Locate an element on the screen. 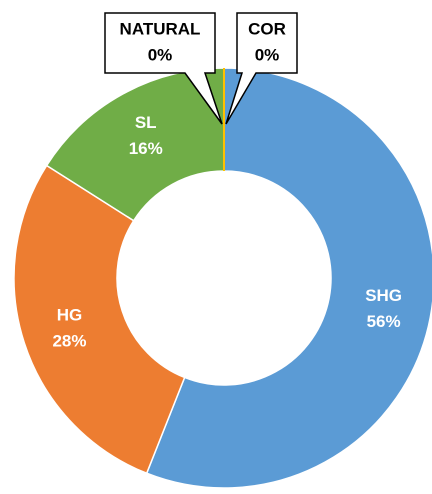 Image resolution: width=432 pixels, height=494 pixels. value-label: 16% is located at coordinates (146, 148).